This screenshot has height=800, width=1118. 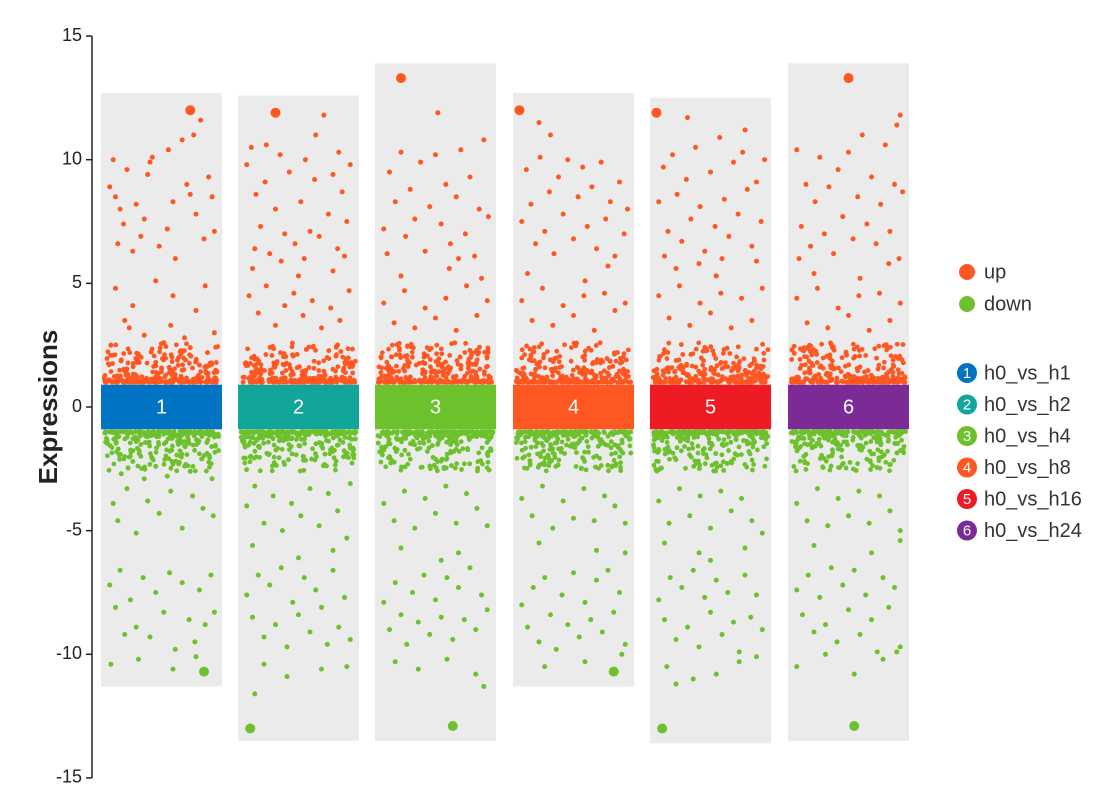 What do you see at coordinates (1027, 468) in the screenshot?
I see `legend-group-label: h0_vs_h8` at bounding box center [1027, 468].